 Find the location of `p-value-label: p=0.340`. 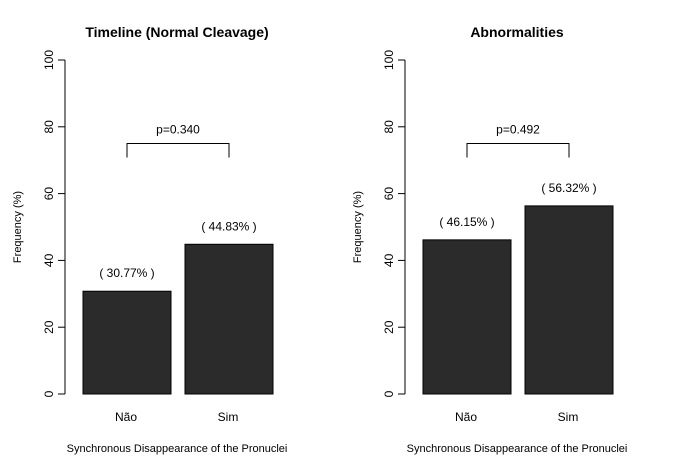

p-value-label: p=0.340 is located at coordinates (178, 130).